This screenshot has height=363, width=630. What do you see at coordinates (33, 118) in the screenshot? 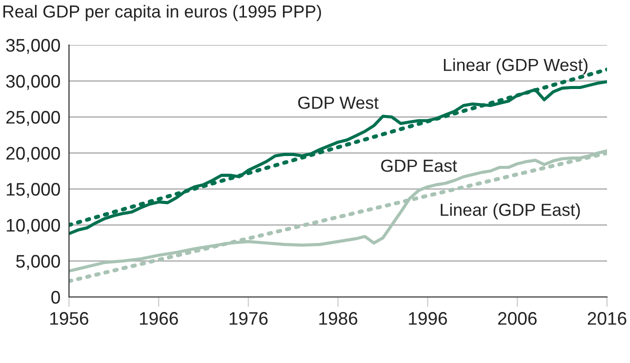
I see `y-tick-label: 25,000` at bounding box center [33, 118].